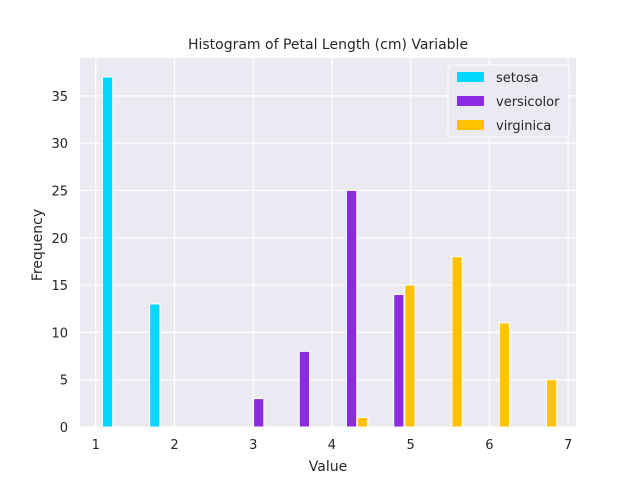  Describe the element at coordinates (568, 445) in the screenshot. I see `x-tick-label: 7` at that location.